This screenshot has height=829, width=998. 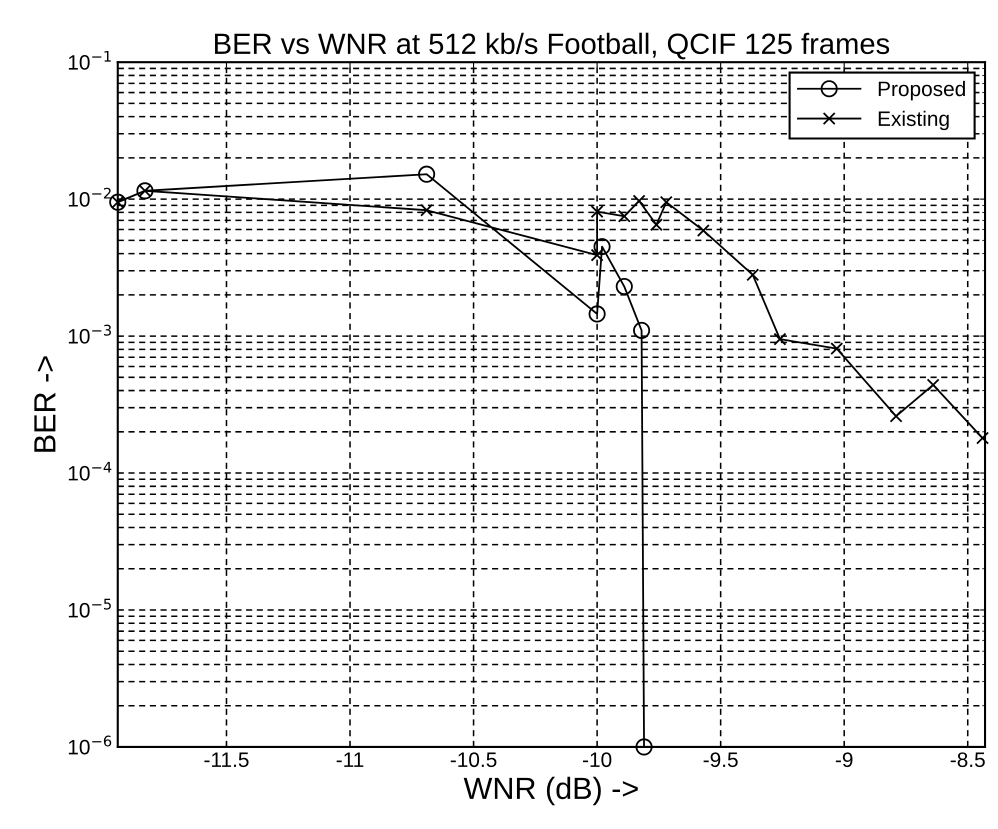 What do you see at coordinates (90, 745) in the screenshot?
I see `y-tick-label: 10$^{−6}$` at bounding box center [90, 745].